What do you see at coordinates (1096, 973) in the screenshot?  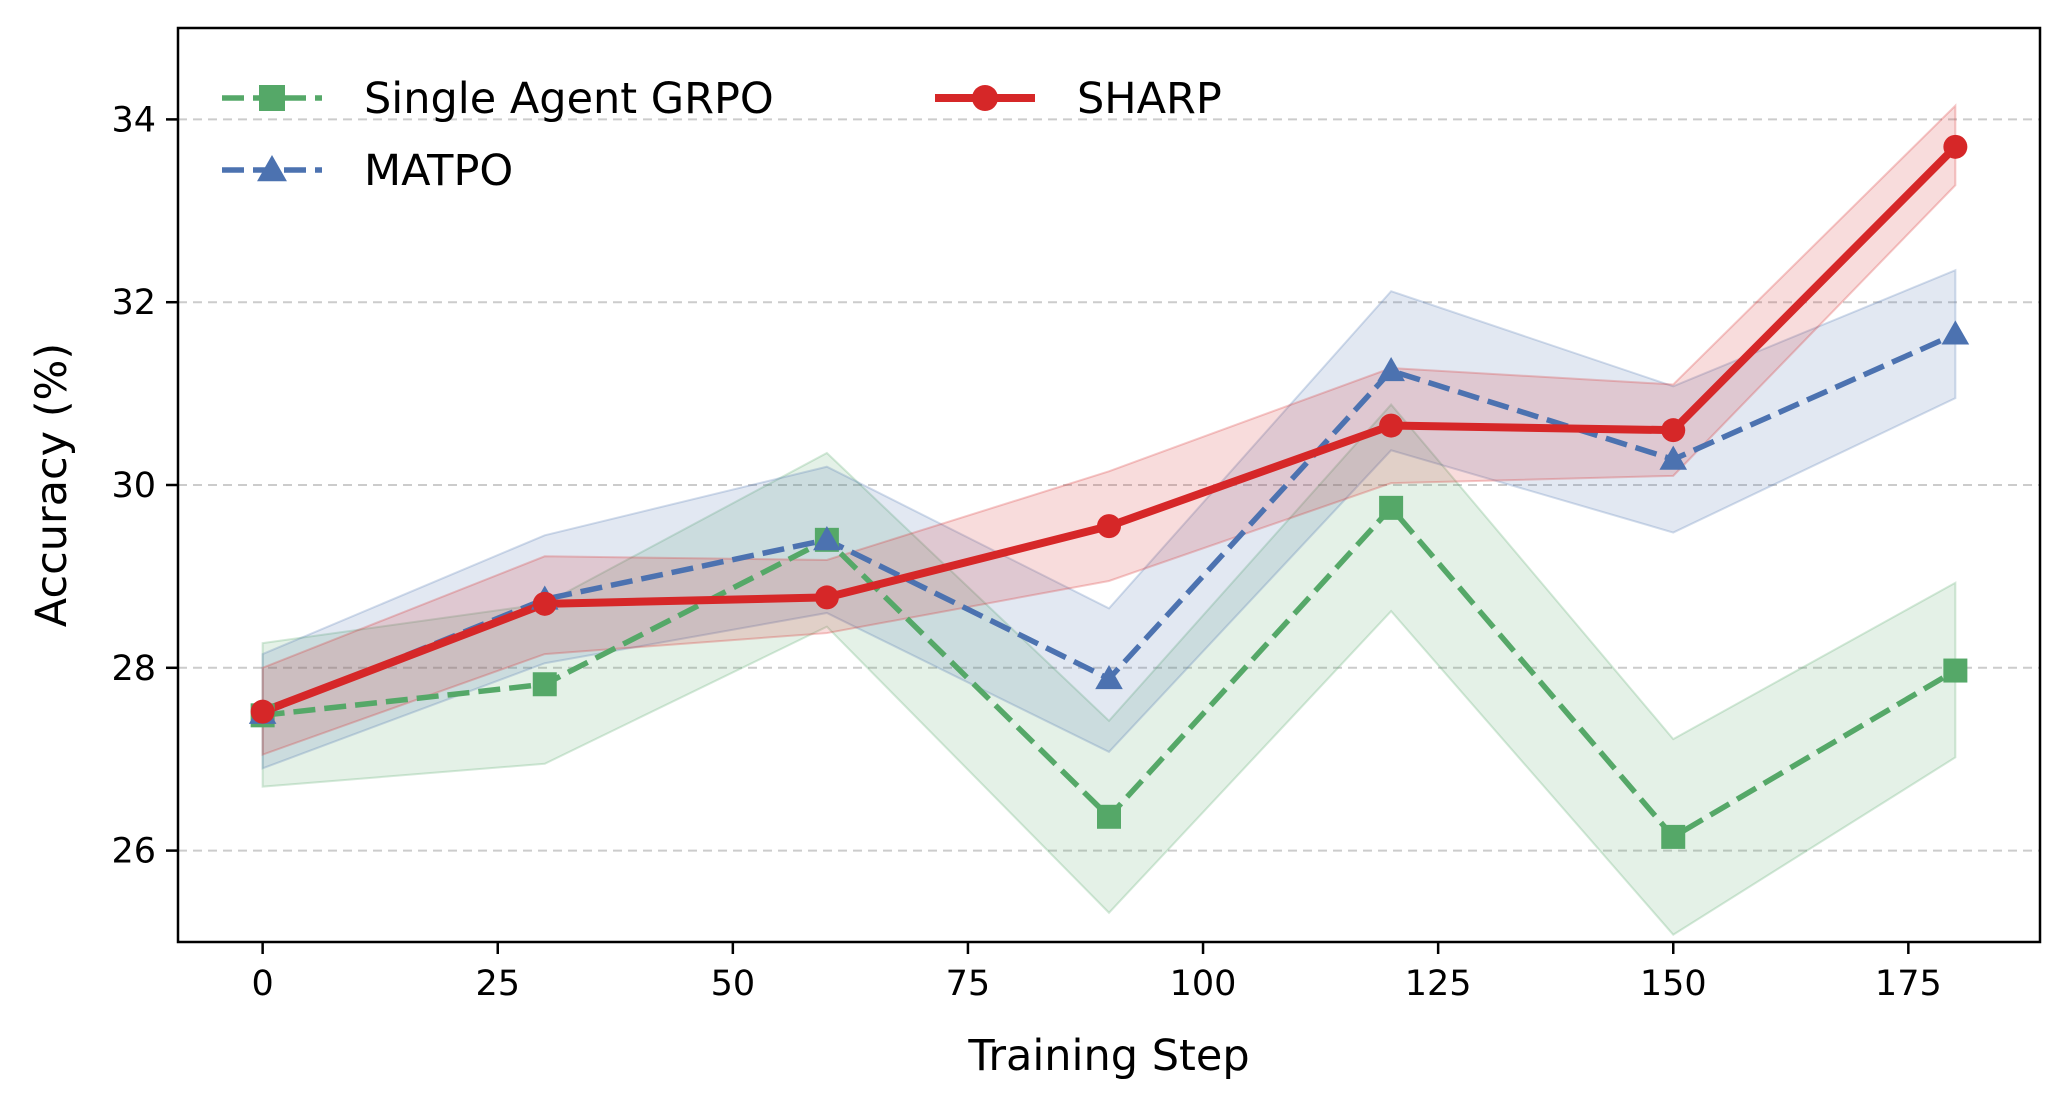 I see `x-axis-ticks: 0 25 50 75 100 125 150 175` at bounding box center [1096, 973].